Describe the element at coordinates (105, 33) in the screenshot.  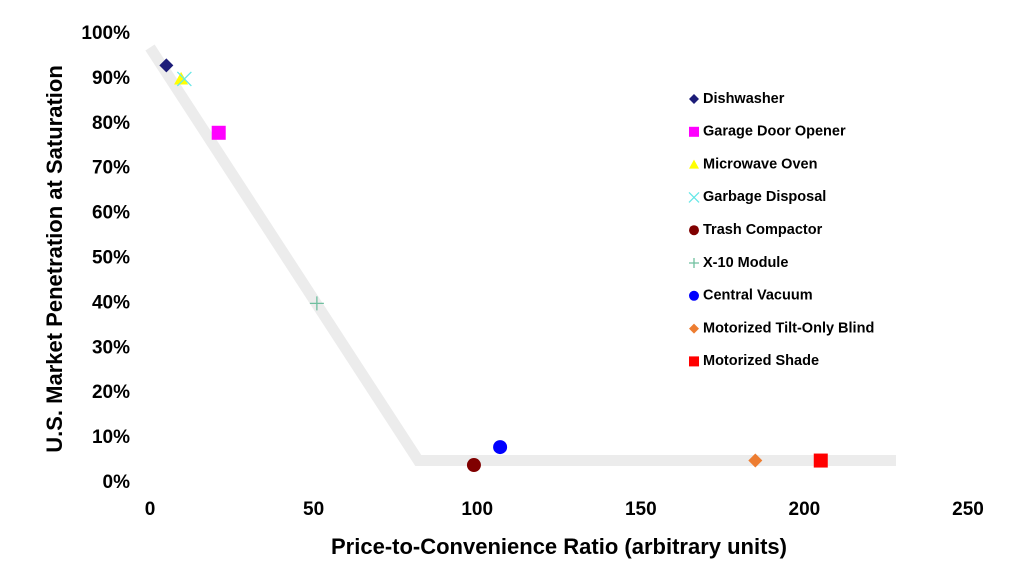
I see `y-tick-label: 100%` at that location.